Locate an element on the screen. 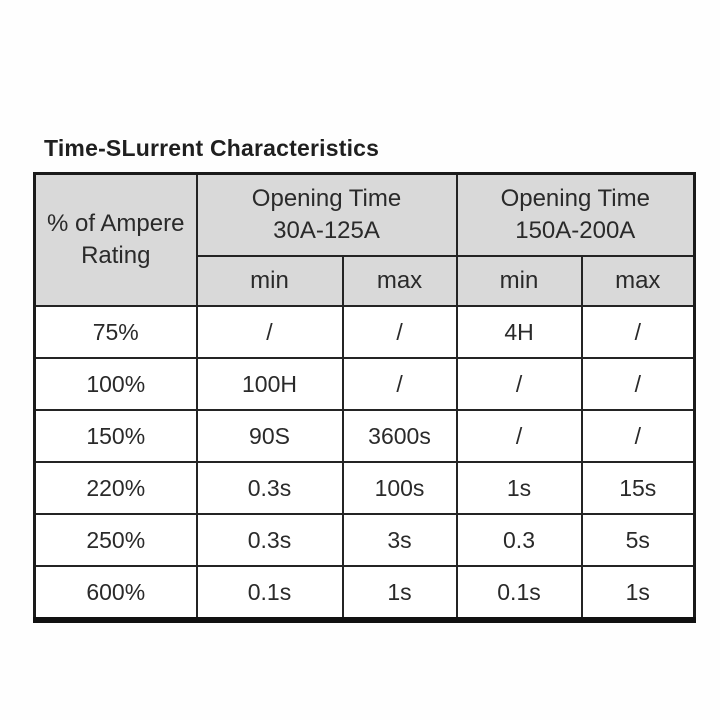  rating-cell: 100% is located at coordinates (115, 384).